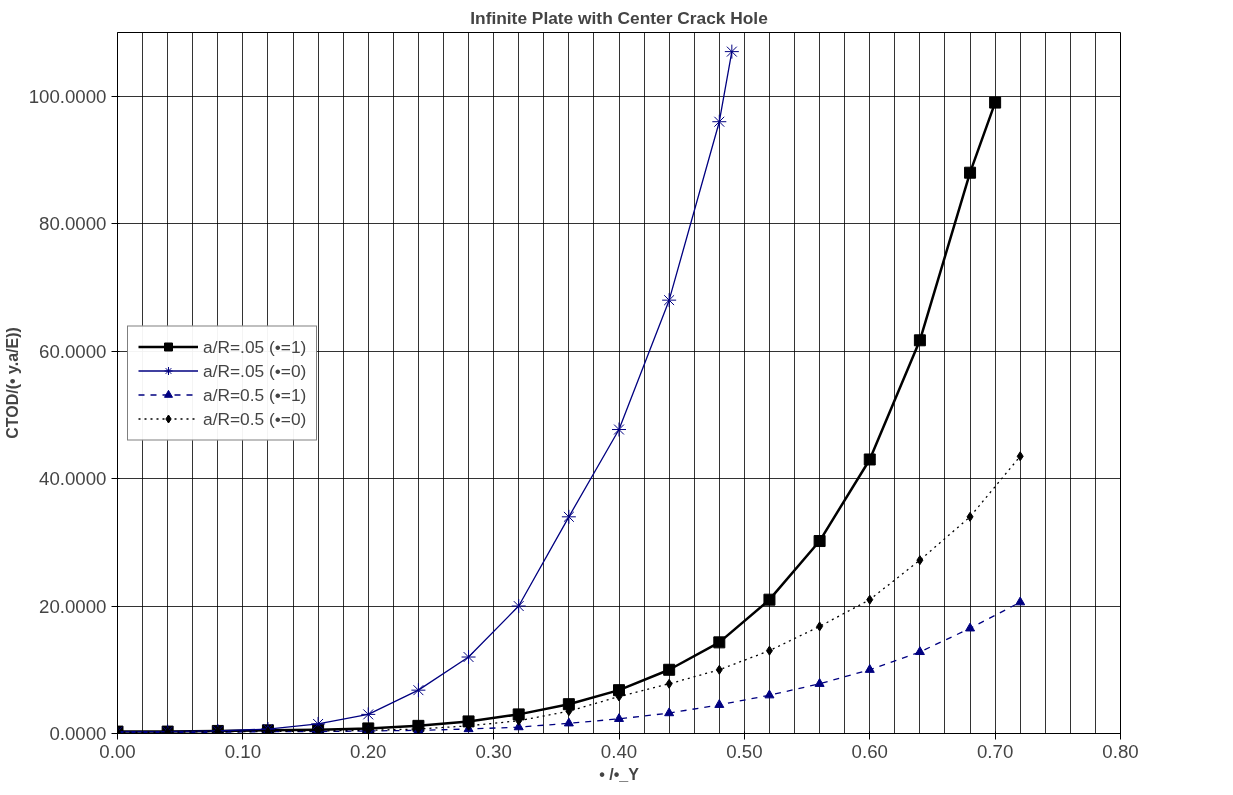  What do you see at coordinates (73, 606) in the screenshot?
I see `y-tick-label: 20.0000` at bounding box center [73, 606].